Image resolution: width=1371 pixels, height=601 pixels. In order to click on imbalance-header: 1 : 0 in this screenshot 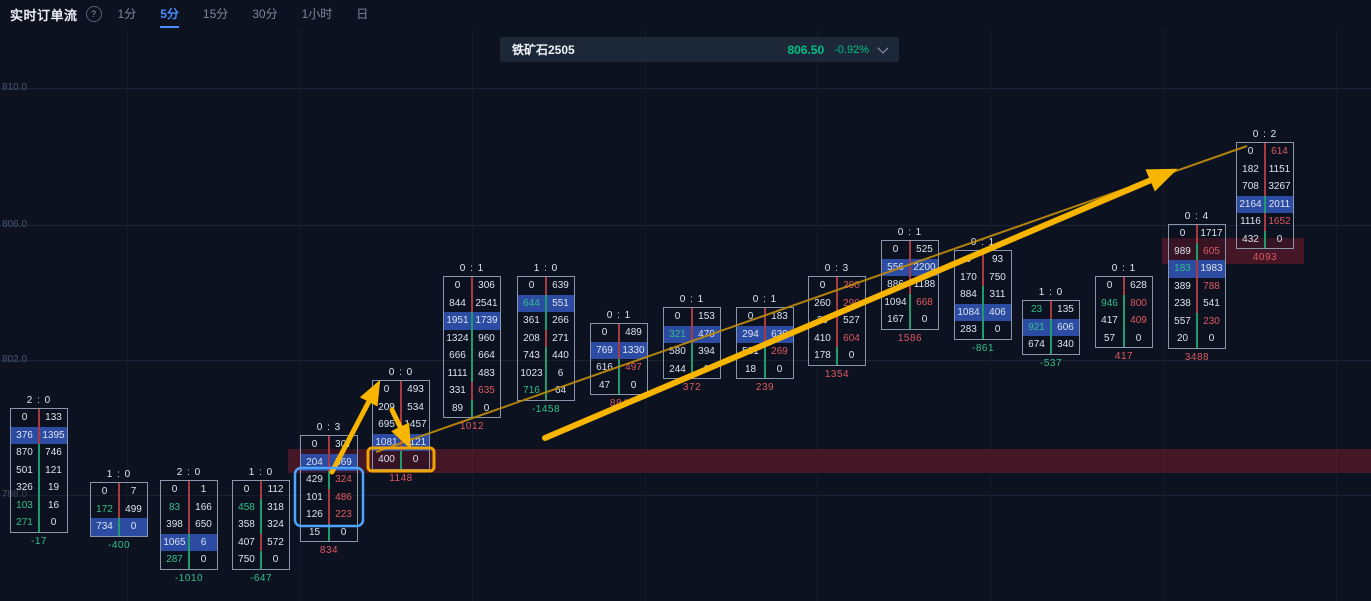, I will do `click(1051, 292)`.